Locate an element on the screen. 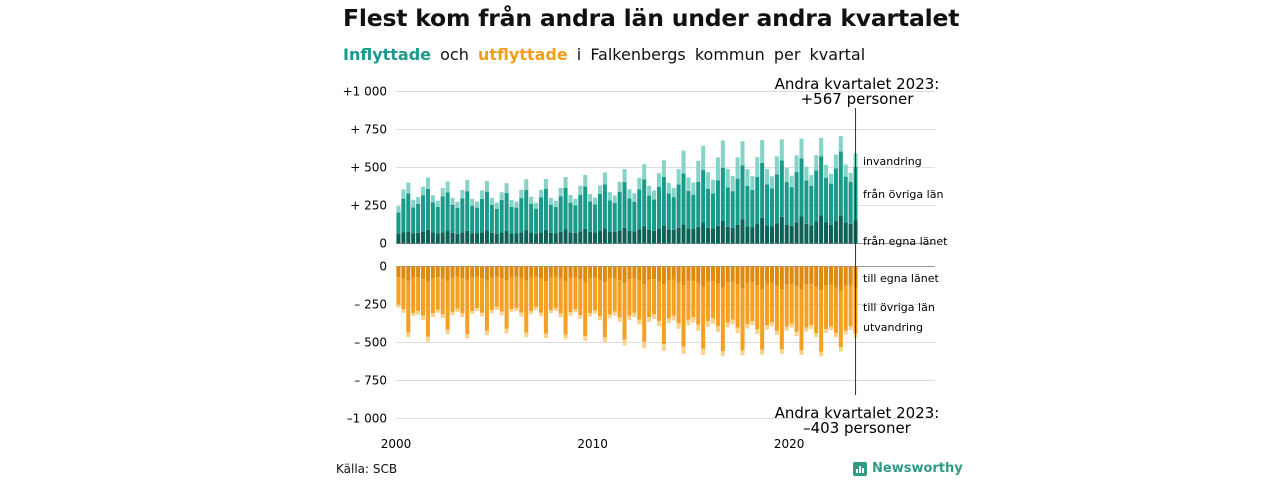 The width and height of the screenshot is (1280, 480). y-tick-lower: 0 is located at coordinates (383, 267).